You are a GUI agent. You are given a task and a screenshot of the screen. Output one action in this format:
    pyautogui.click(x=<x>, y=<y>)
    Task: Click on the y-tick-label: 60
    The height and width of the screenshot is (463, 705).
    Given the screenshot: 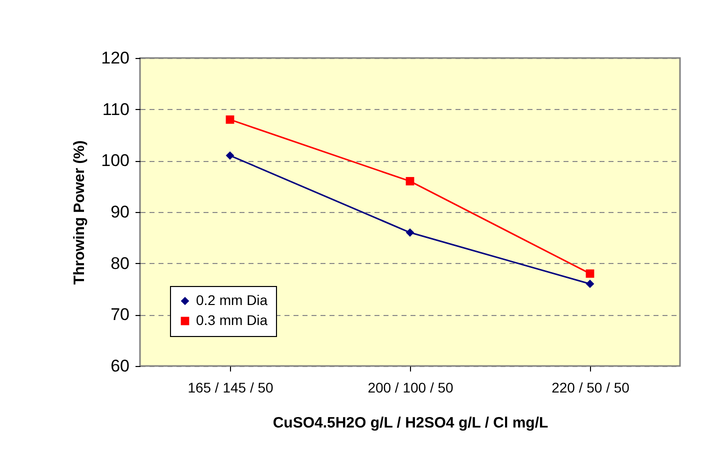 What is the action you would take?
    pyautogui.click(x=120, y=366)
    